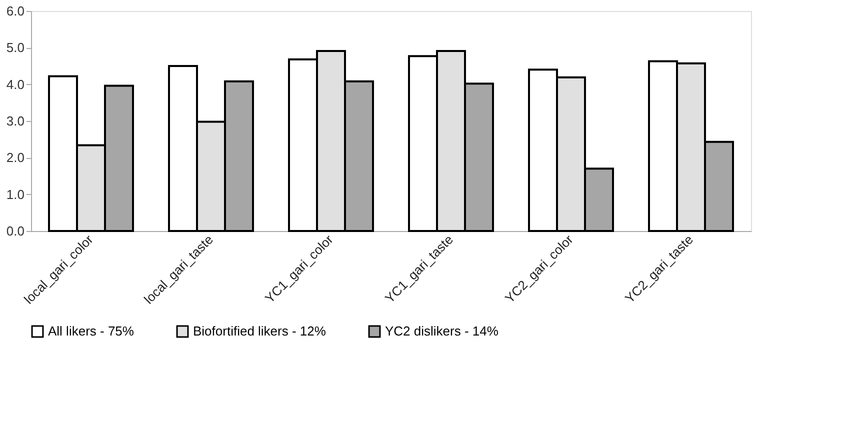 Image resolution: width=855 pixels, height=447 pixels. What do you see at coordinates (15, 158) in the screenshot?
I see `y-tick-label: 2.0` at bounding box center [15, 158].